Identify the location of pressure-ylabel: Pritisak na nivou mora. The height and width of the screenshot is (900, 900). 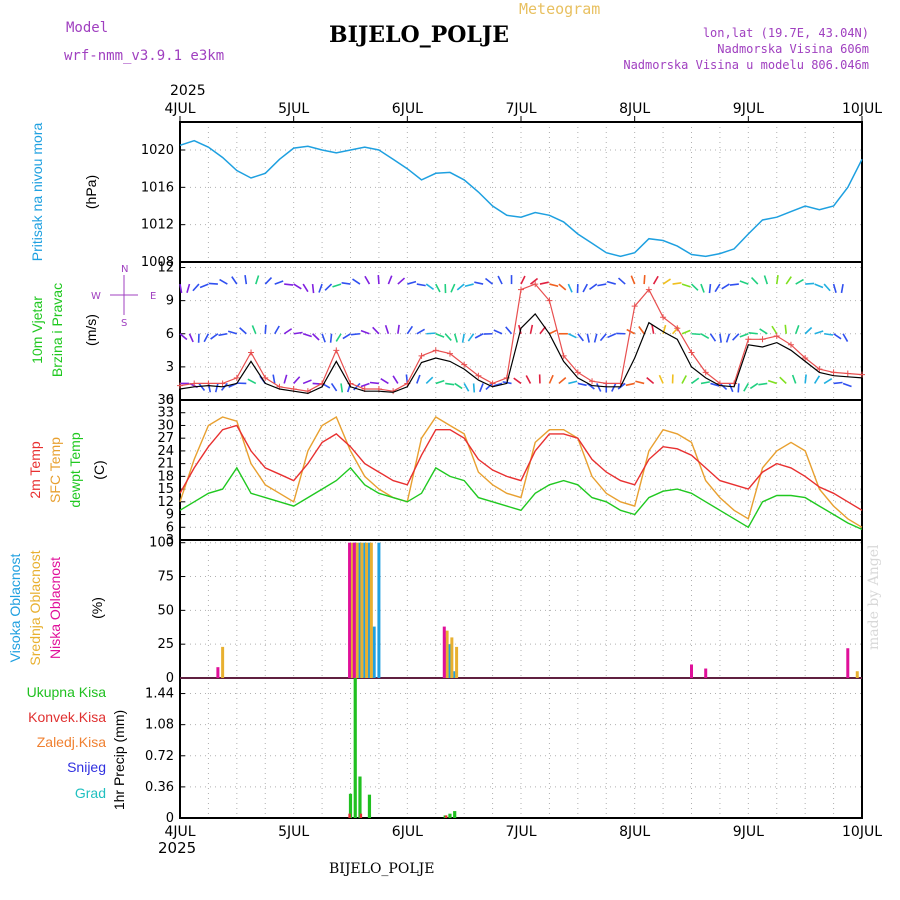
(37, 192).